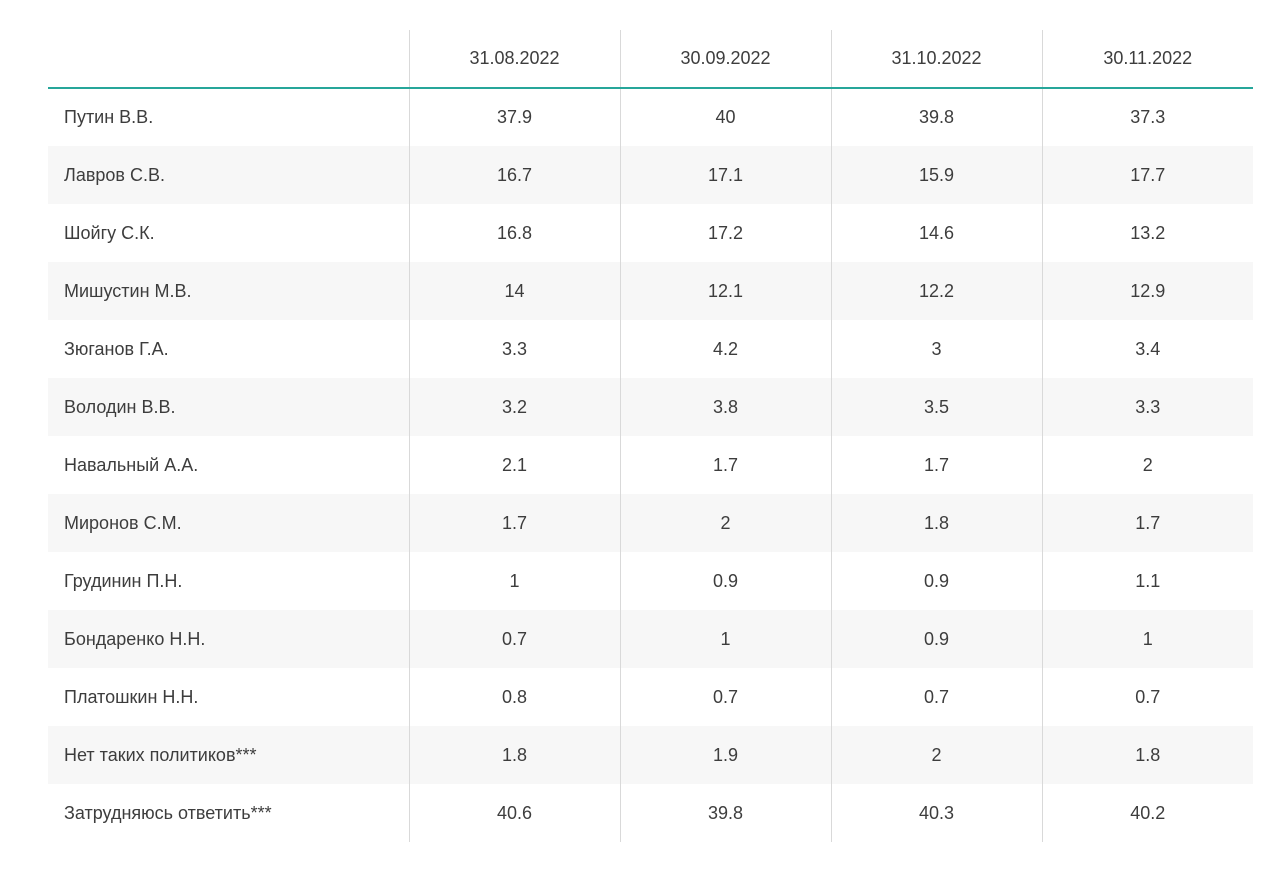  Describe the element at coordinates (1147, 813) in the screenshot. I see `value-cell: 40.2` at that location.